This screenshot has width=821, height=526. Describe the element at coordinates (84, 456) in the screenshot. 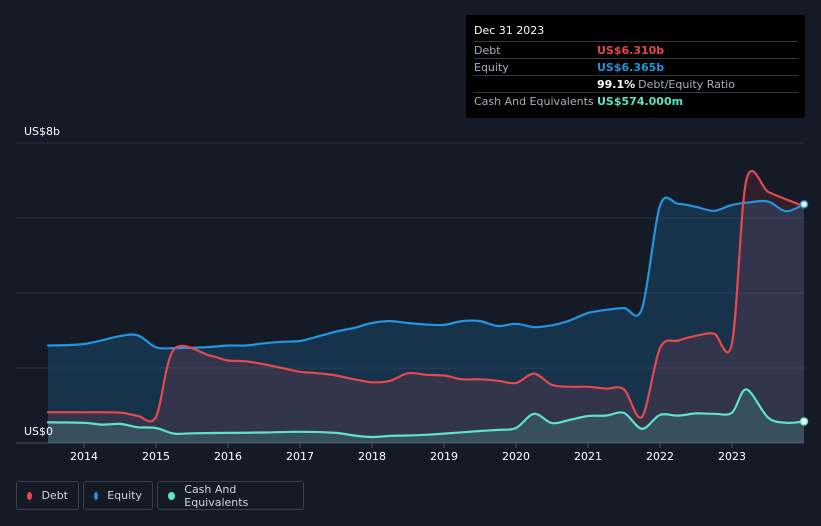

I see `x-tick-label: 2014` at that location.